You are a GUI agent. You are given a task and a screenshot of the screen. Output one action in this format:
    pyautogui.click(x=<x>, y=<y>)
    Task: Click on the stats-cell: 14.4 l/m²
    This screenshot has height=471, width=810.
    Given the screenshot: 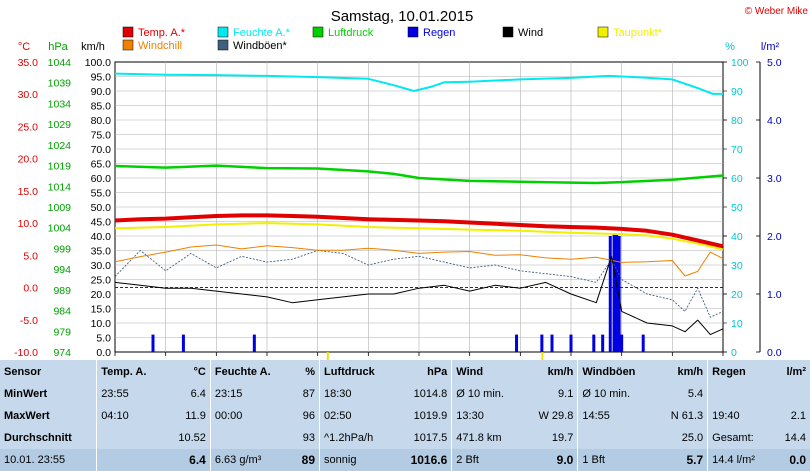 What is the action you would take?
    pyautogui.click(x=740, y=460)
    